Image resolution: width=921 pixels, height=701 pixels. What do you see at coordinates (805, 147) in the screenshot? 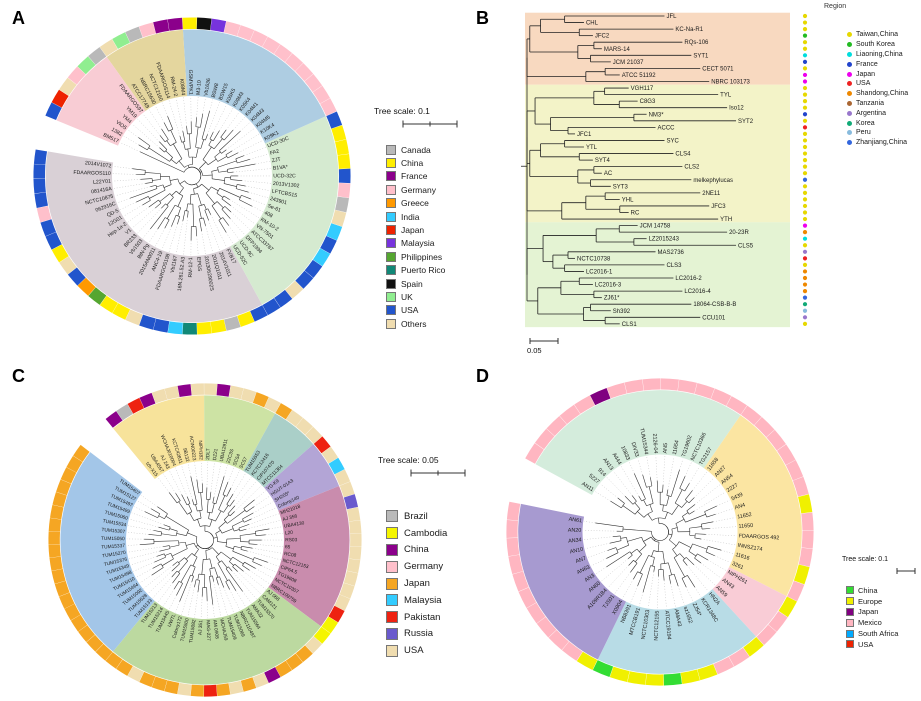
I see `region-dot` at bounding box center [805, 147].